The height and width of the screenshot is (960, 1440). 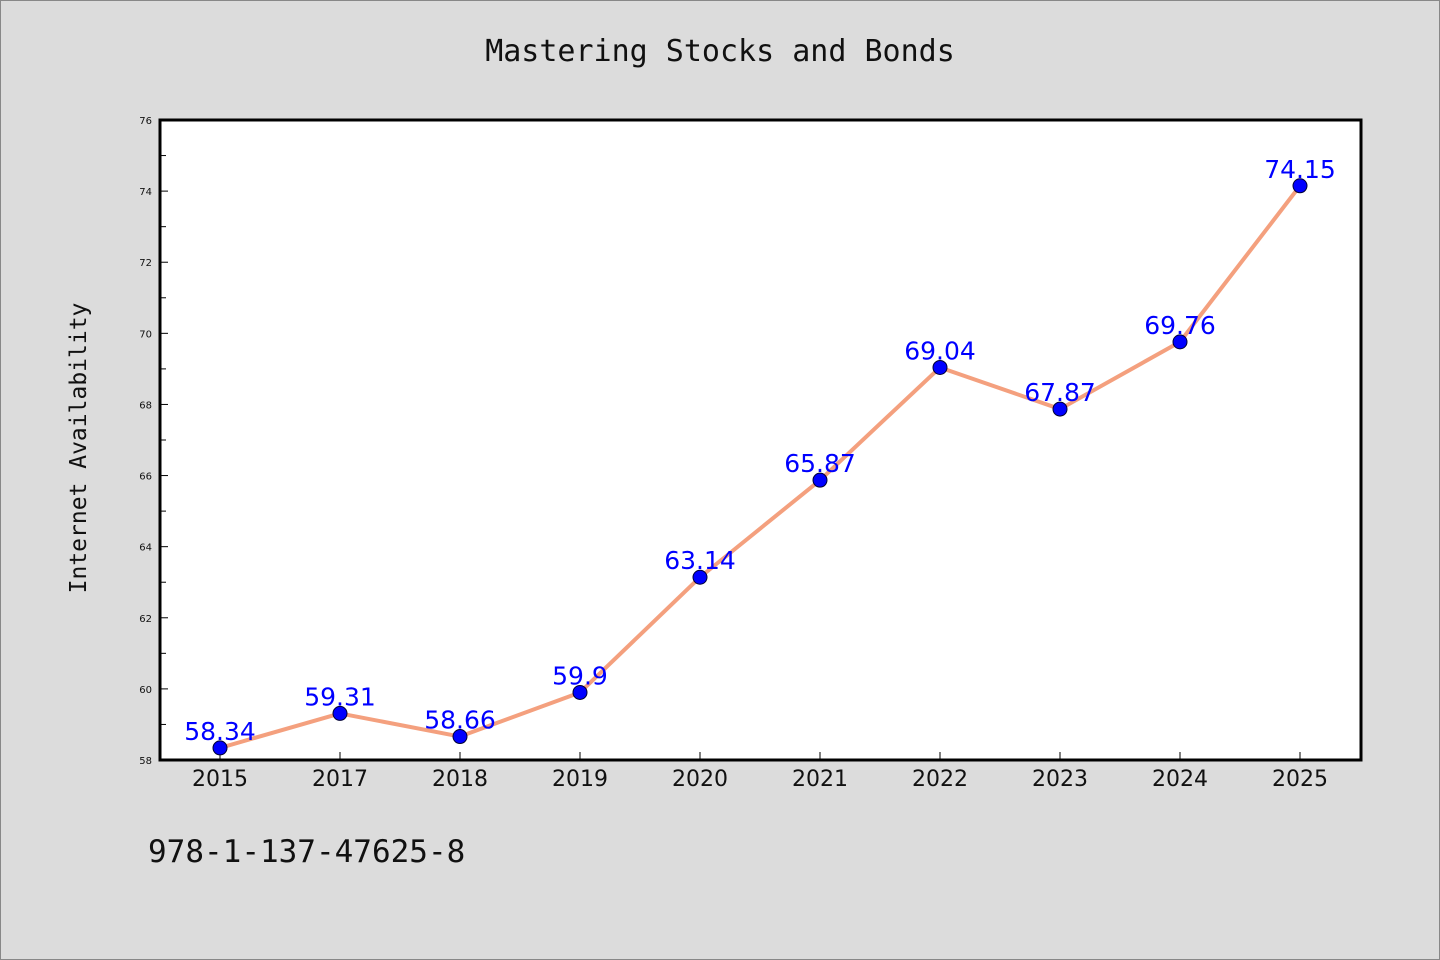 What do you see at coordinates (145, 334) in the screenshot?
I see `y-tick-label: 70` at bounding box center [145, 334].